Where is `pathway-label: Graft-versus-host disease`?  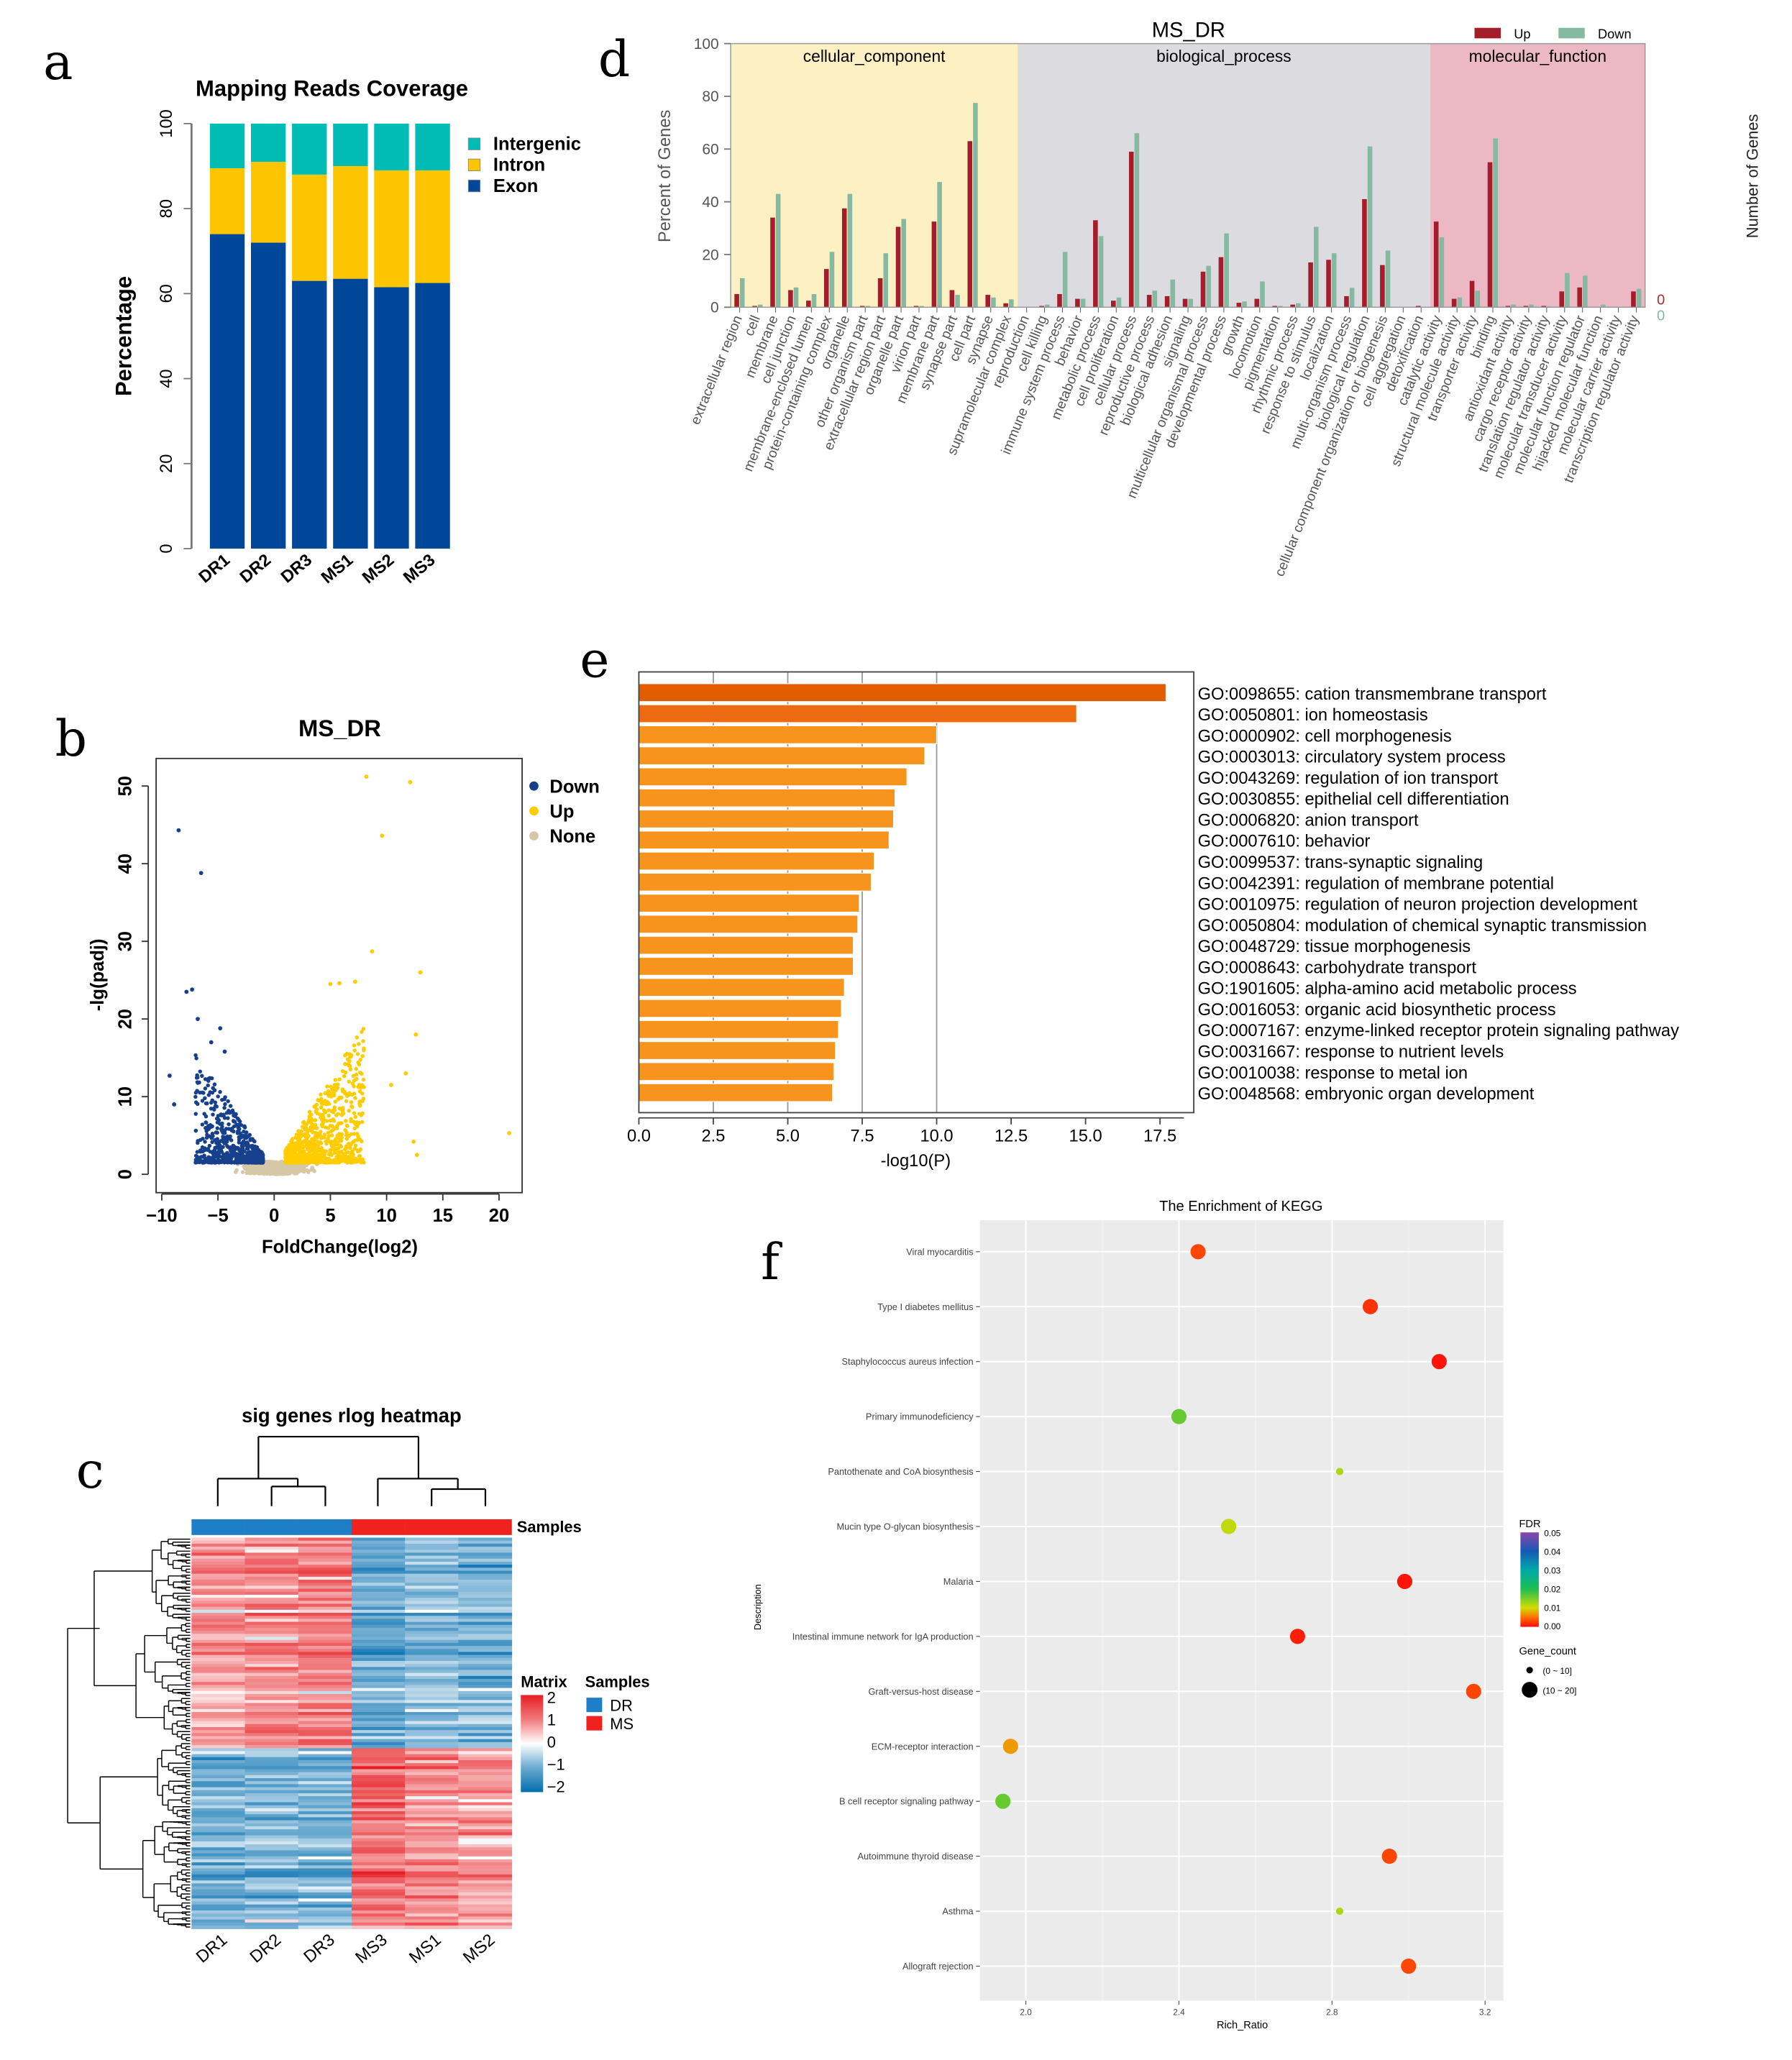 pathway-label: Graft-versus-host disease is located at coordinates (920, 1691).